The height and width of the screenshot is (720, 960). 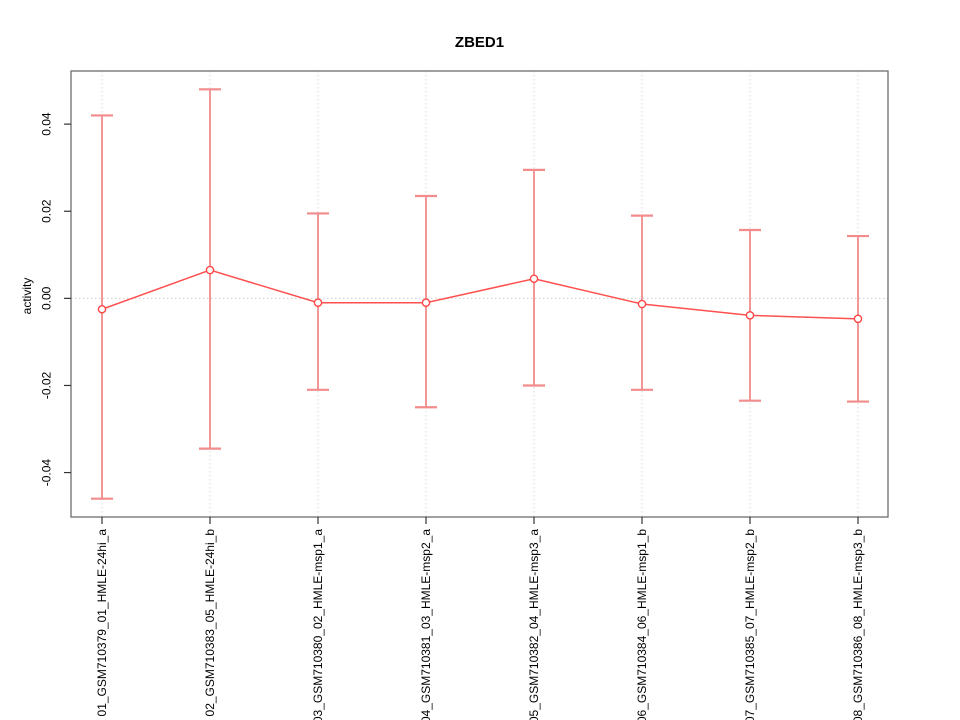 What do you see at coordinates (47, 211) in the screenshot?
I see `y-tick-label: 0.02` at bounding box center [47, 211].